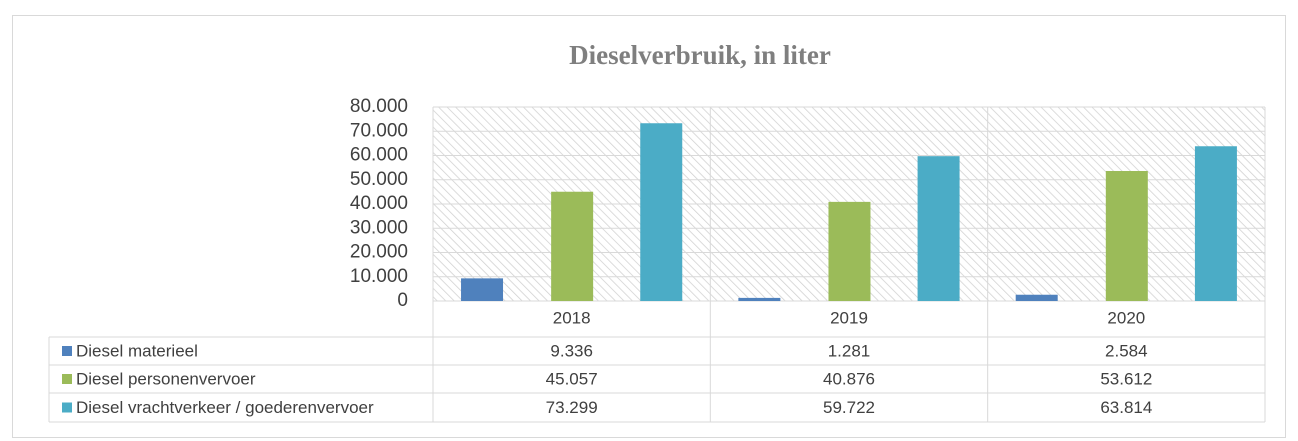 The height and width of the screenshot is (441, 1298). I want to click on x-tick-label: 2019, so click(849, 317).